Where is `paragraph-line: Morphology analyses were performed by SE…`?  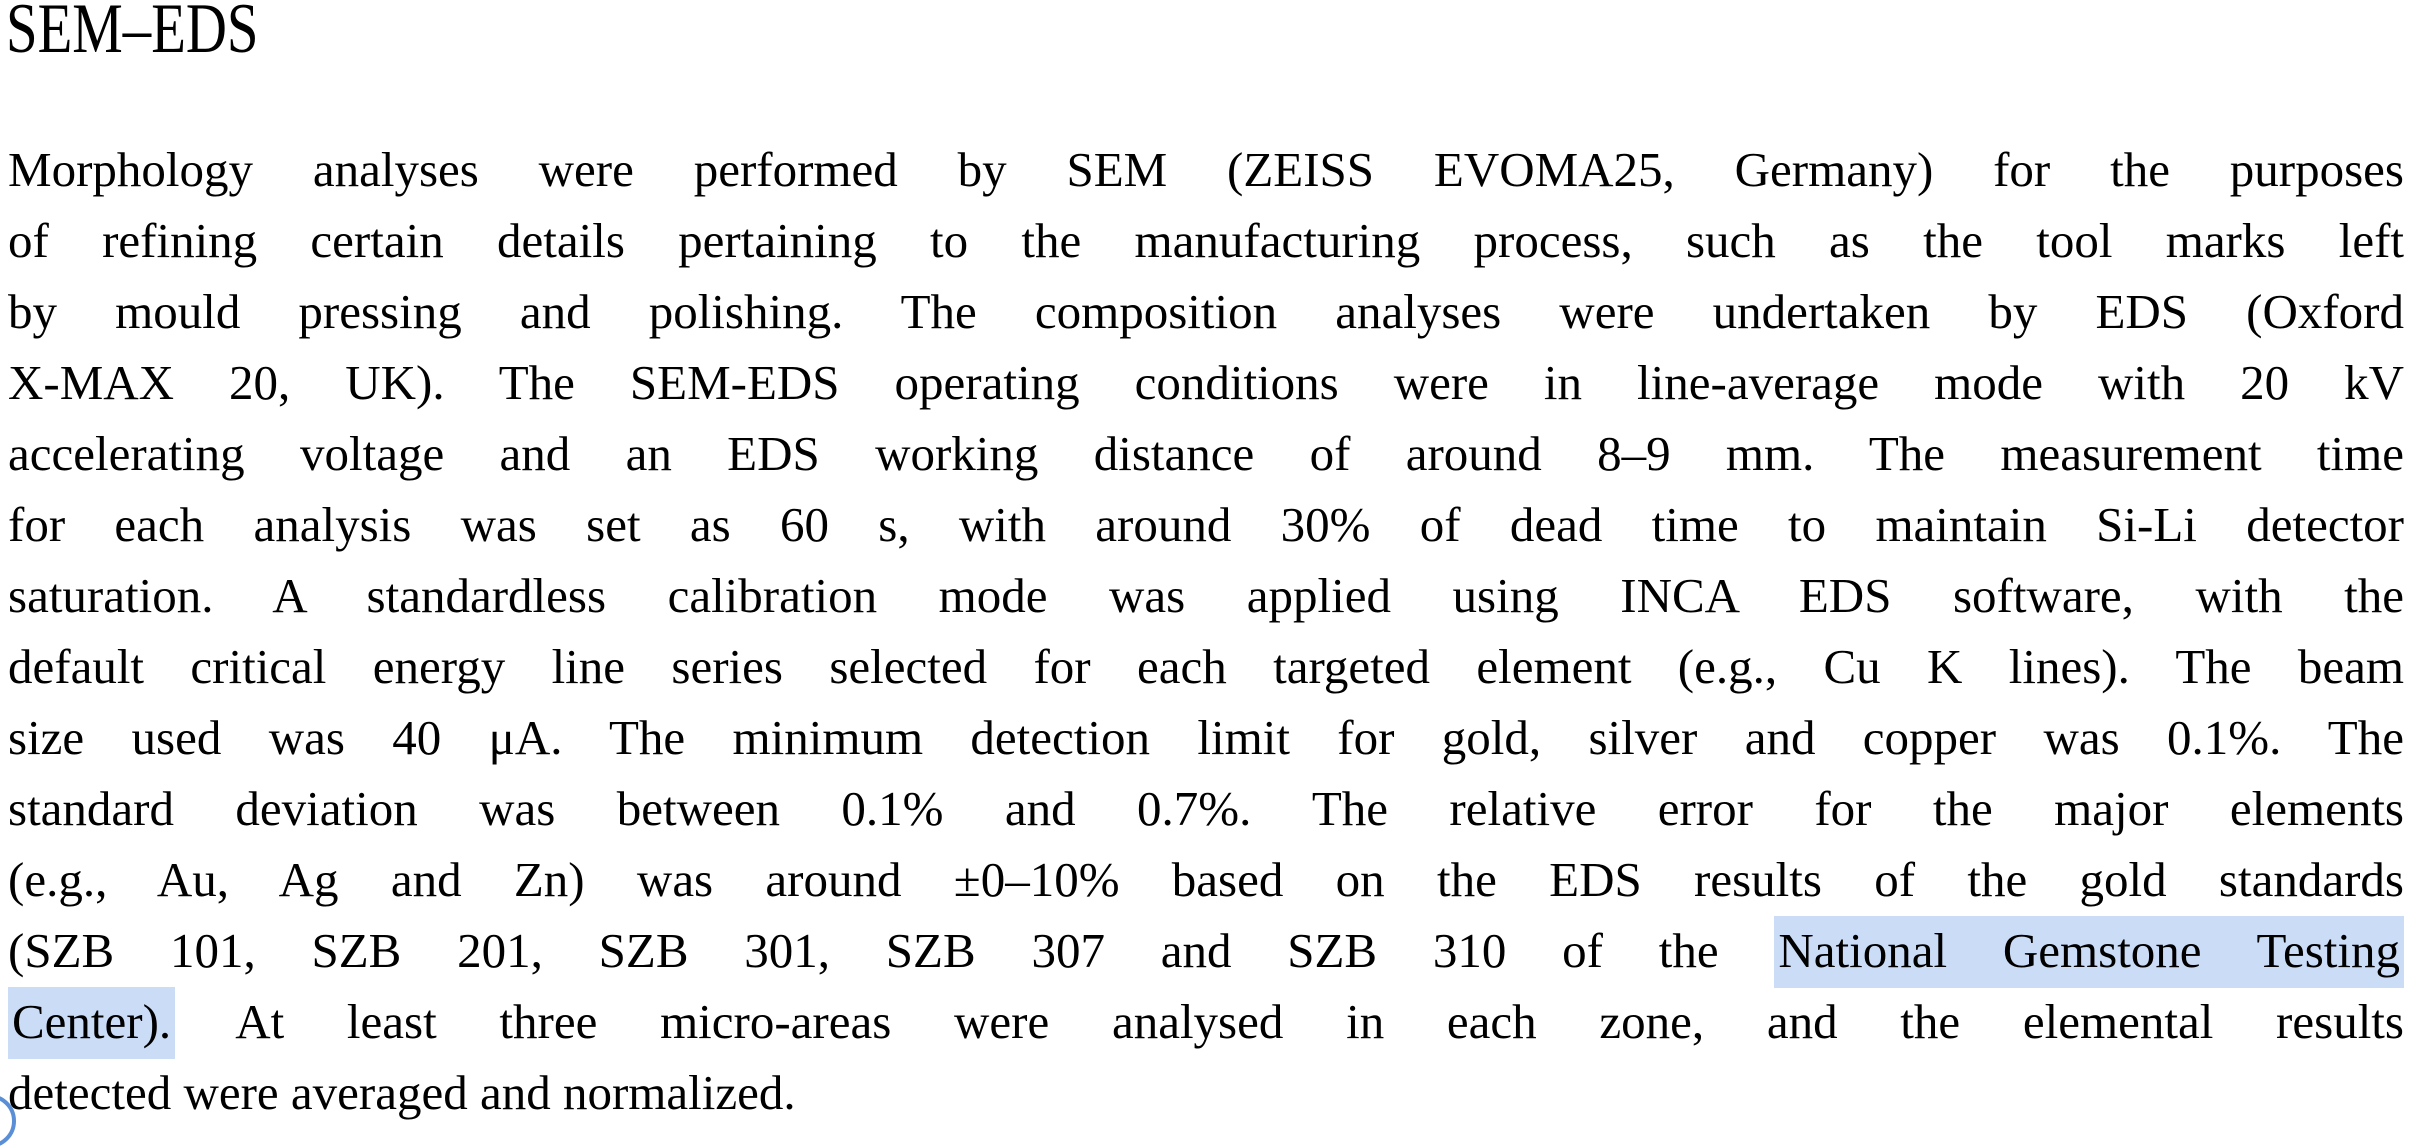 paragraph-line: Morphology analyses were performed by SE… is located at coordinates (1206, 169).